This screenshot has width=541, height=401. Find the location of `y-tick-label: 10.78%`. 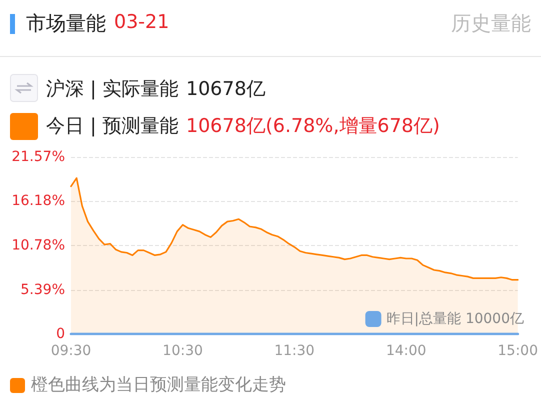

y-tick-label: 10.78% is located at coordinates (38, 246).